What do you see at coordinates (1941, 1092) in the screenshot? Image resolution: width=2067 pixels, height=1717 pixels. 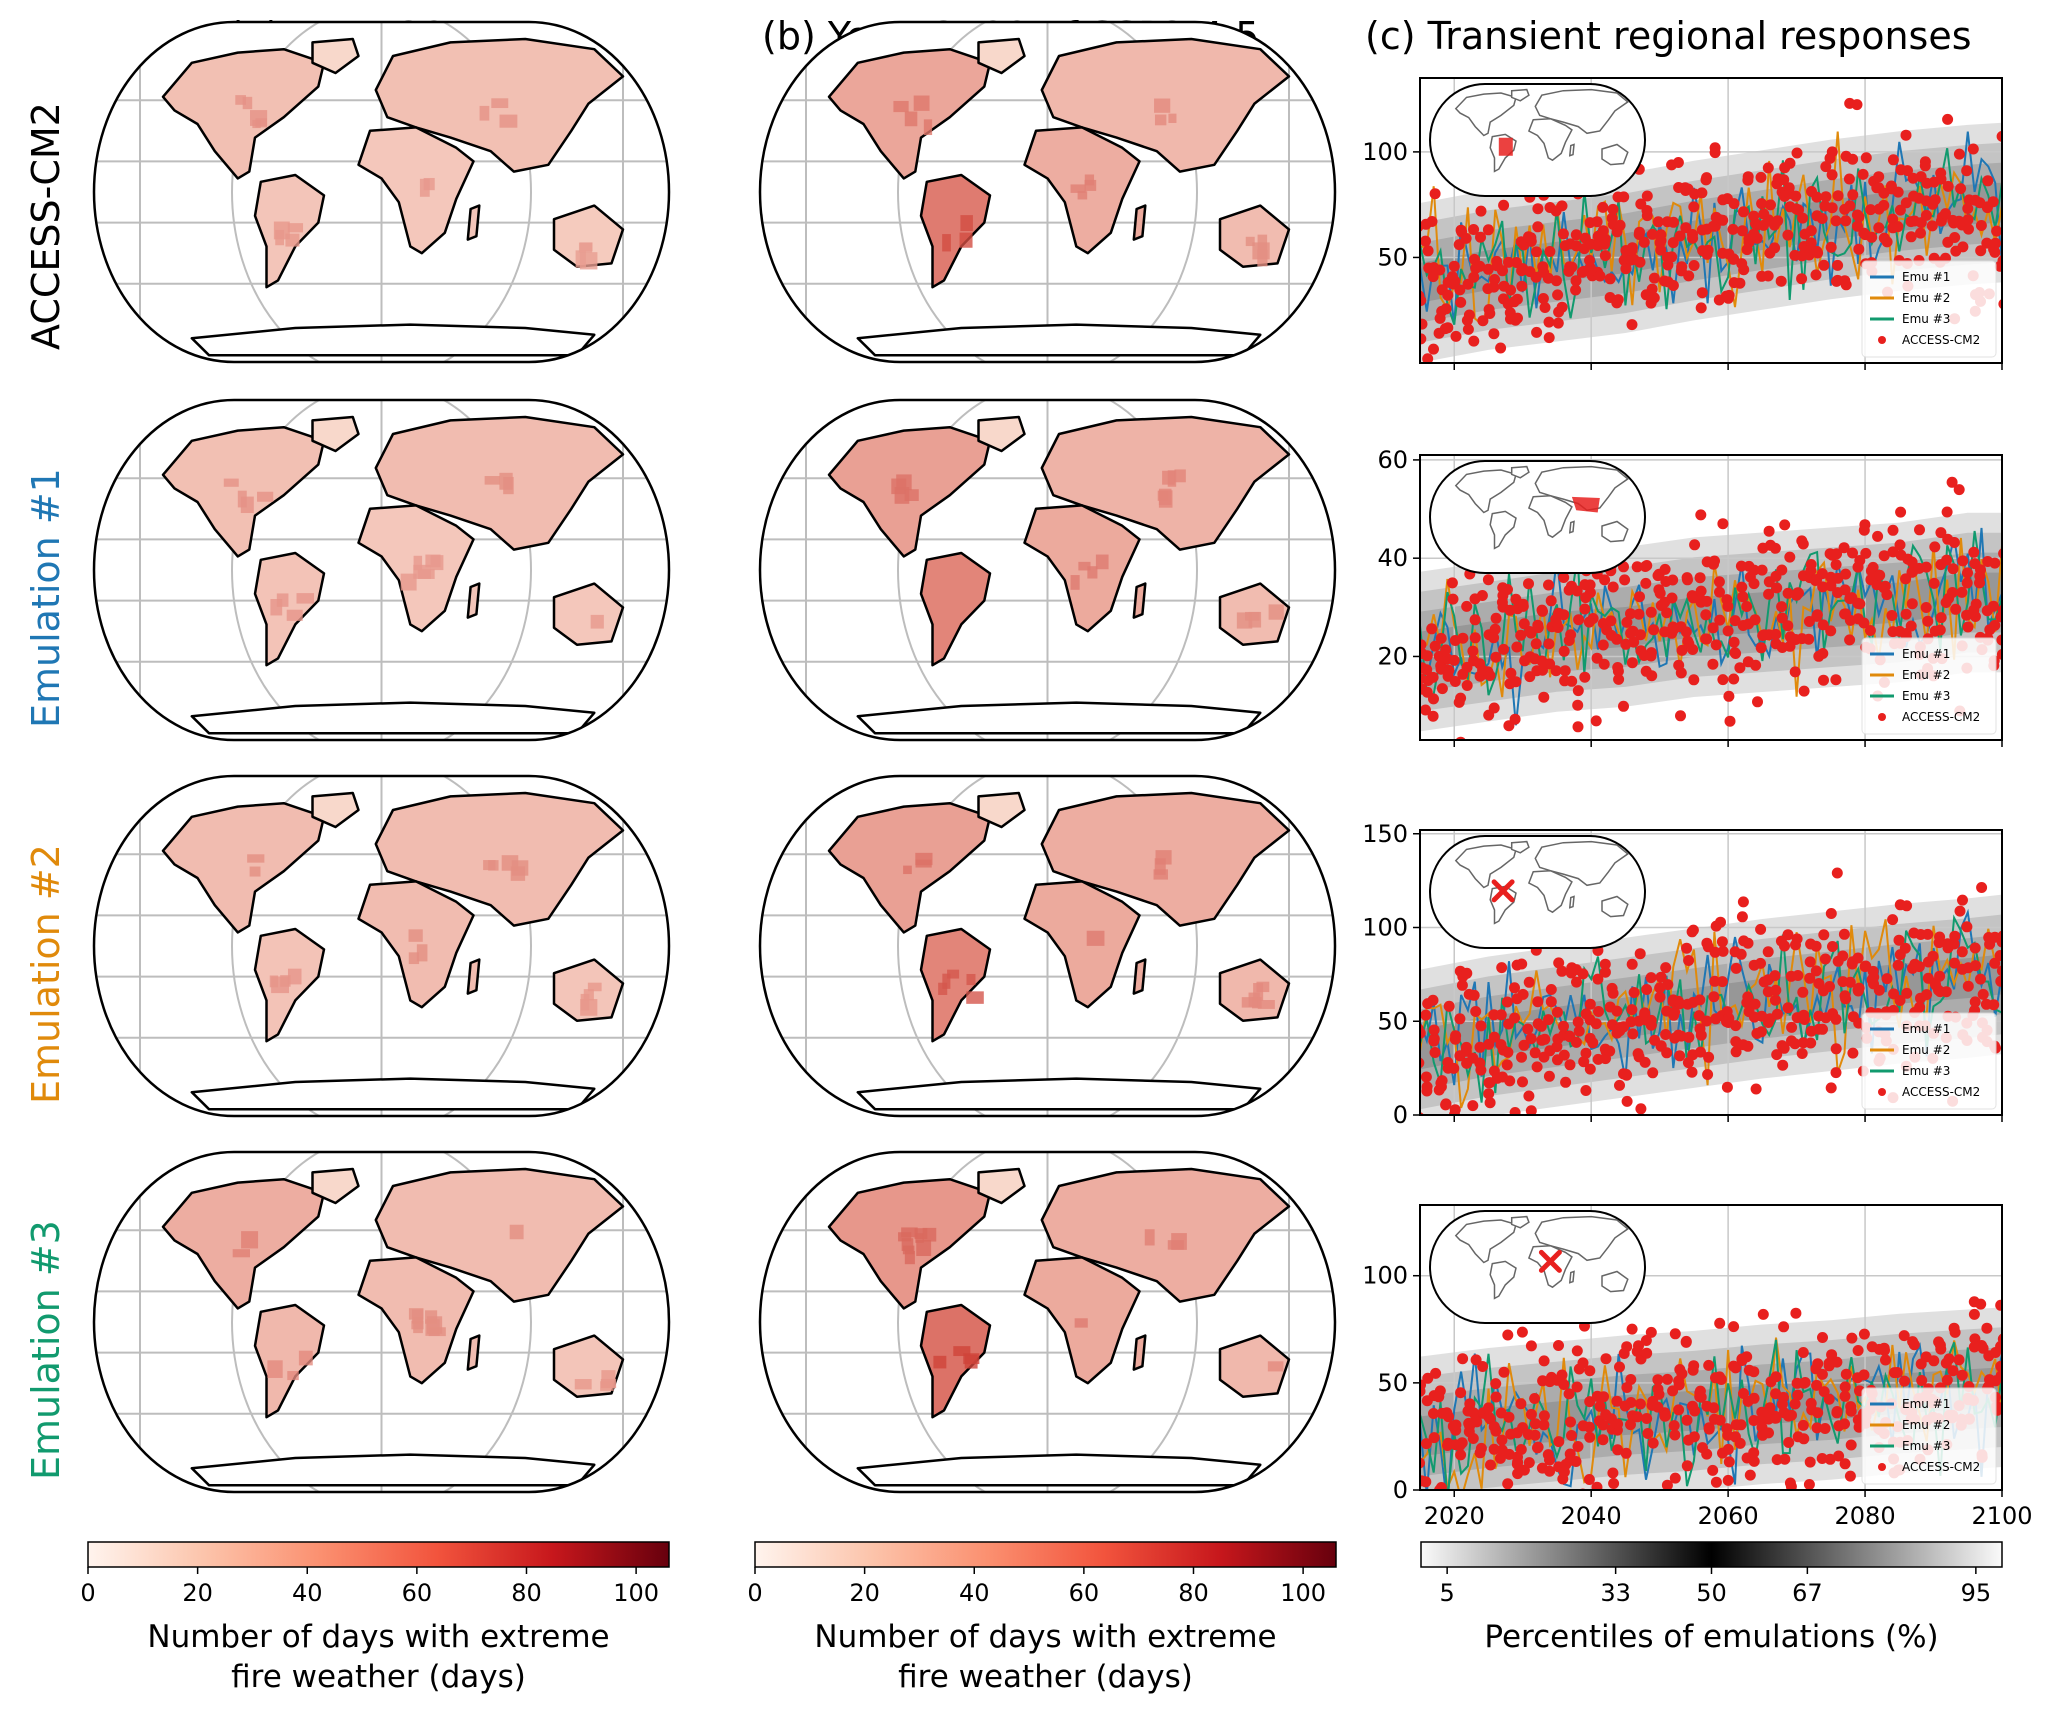 I see `legend-label: ACCESS-CM2` at bounding box center [1941, 1092].